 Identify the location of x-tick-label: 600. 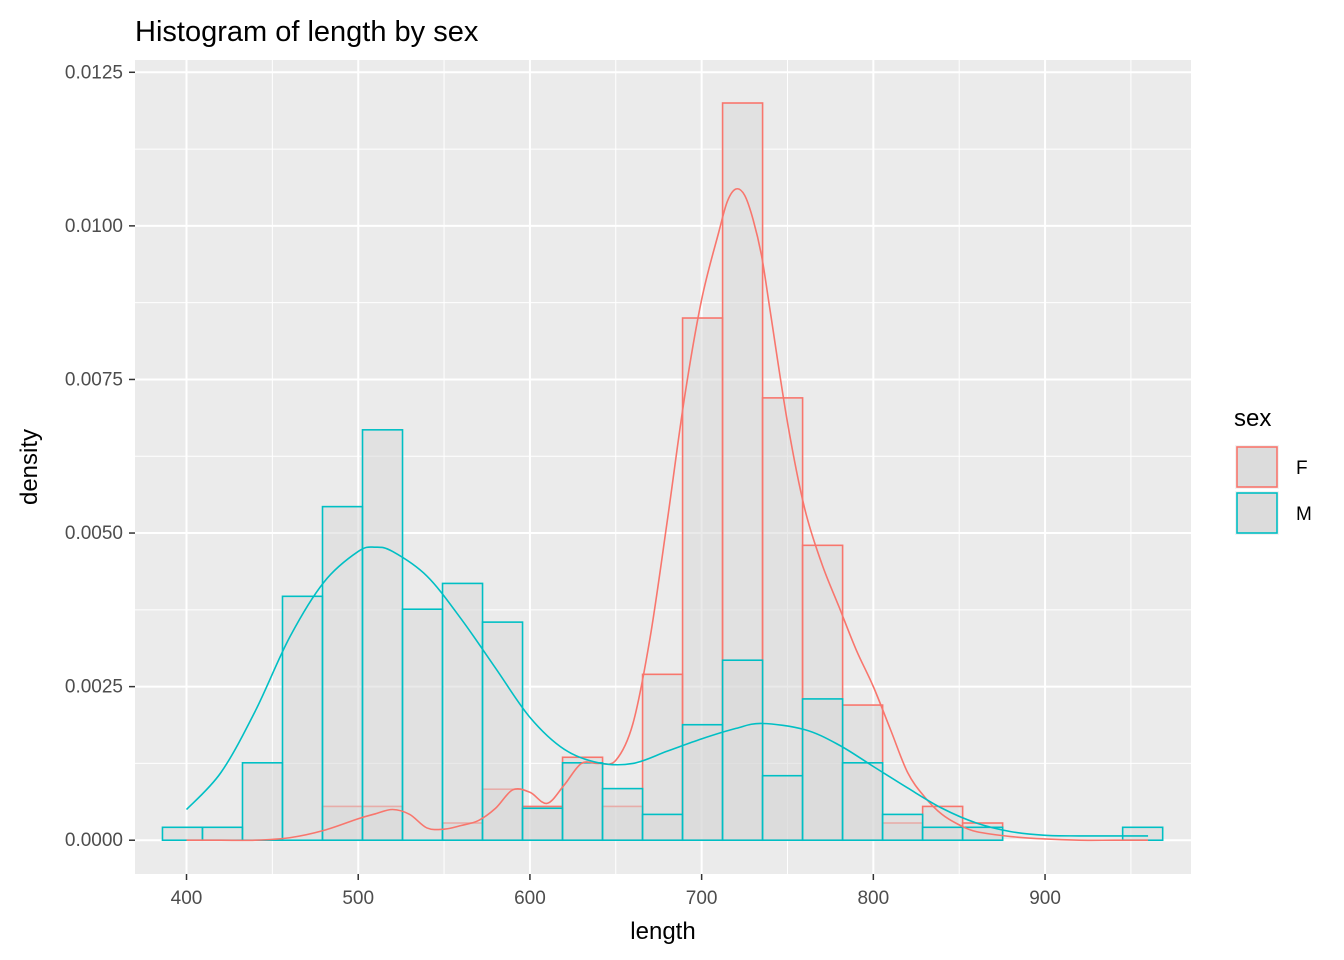
(530, 898).